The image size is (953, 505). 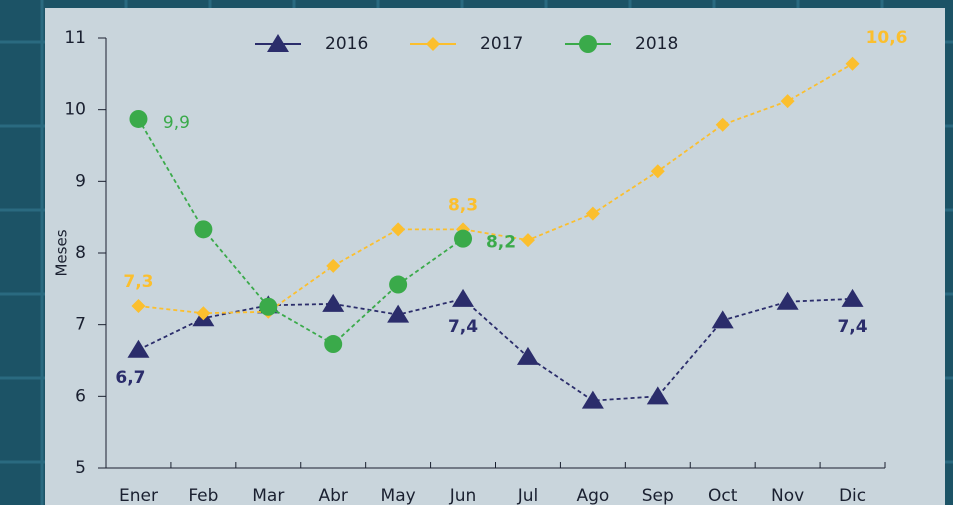 What do you see at coordinates (852, 495) in the screenshot?
I see `x-tick-label: Dic` at bounding box center [852, 495].